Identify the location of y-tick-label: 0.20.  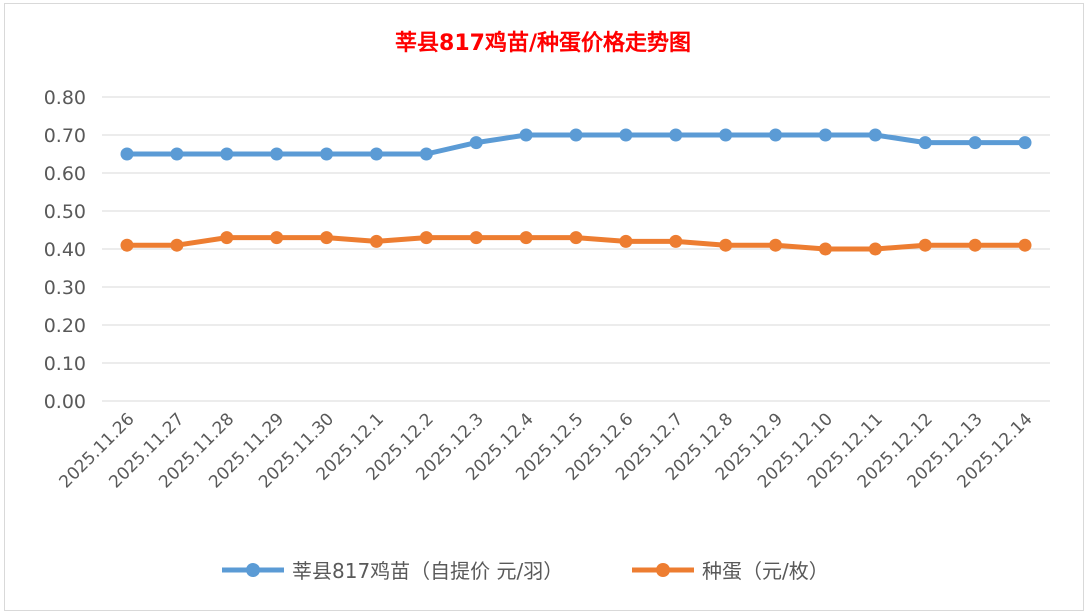
(65, 326).